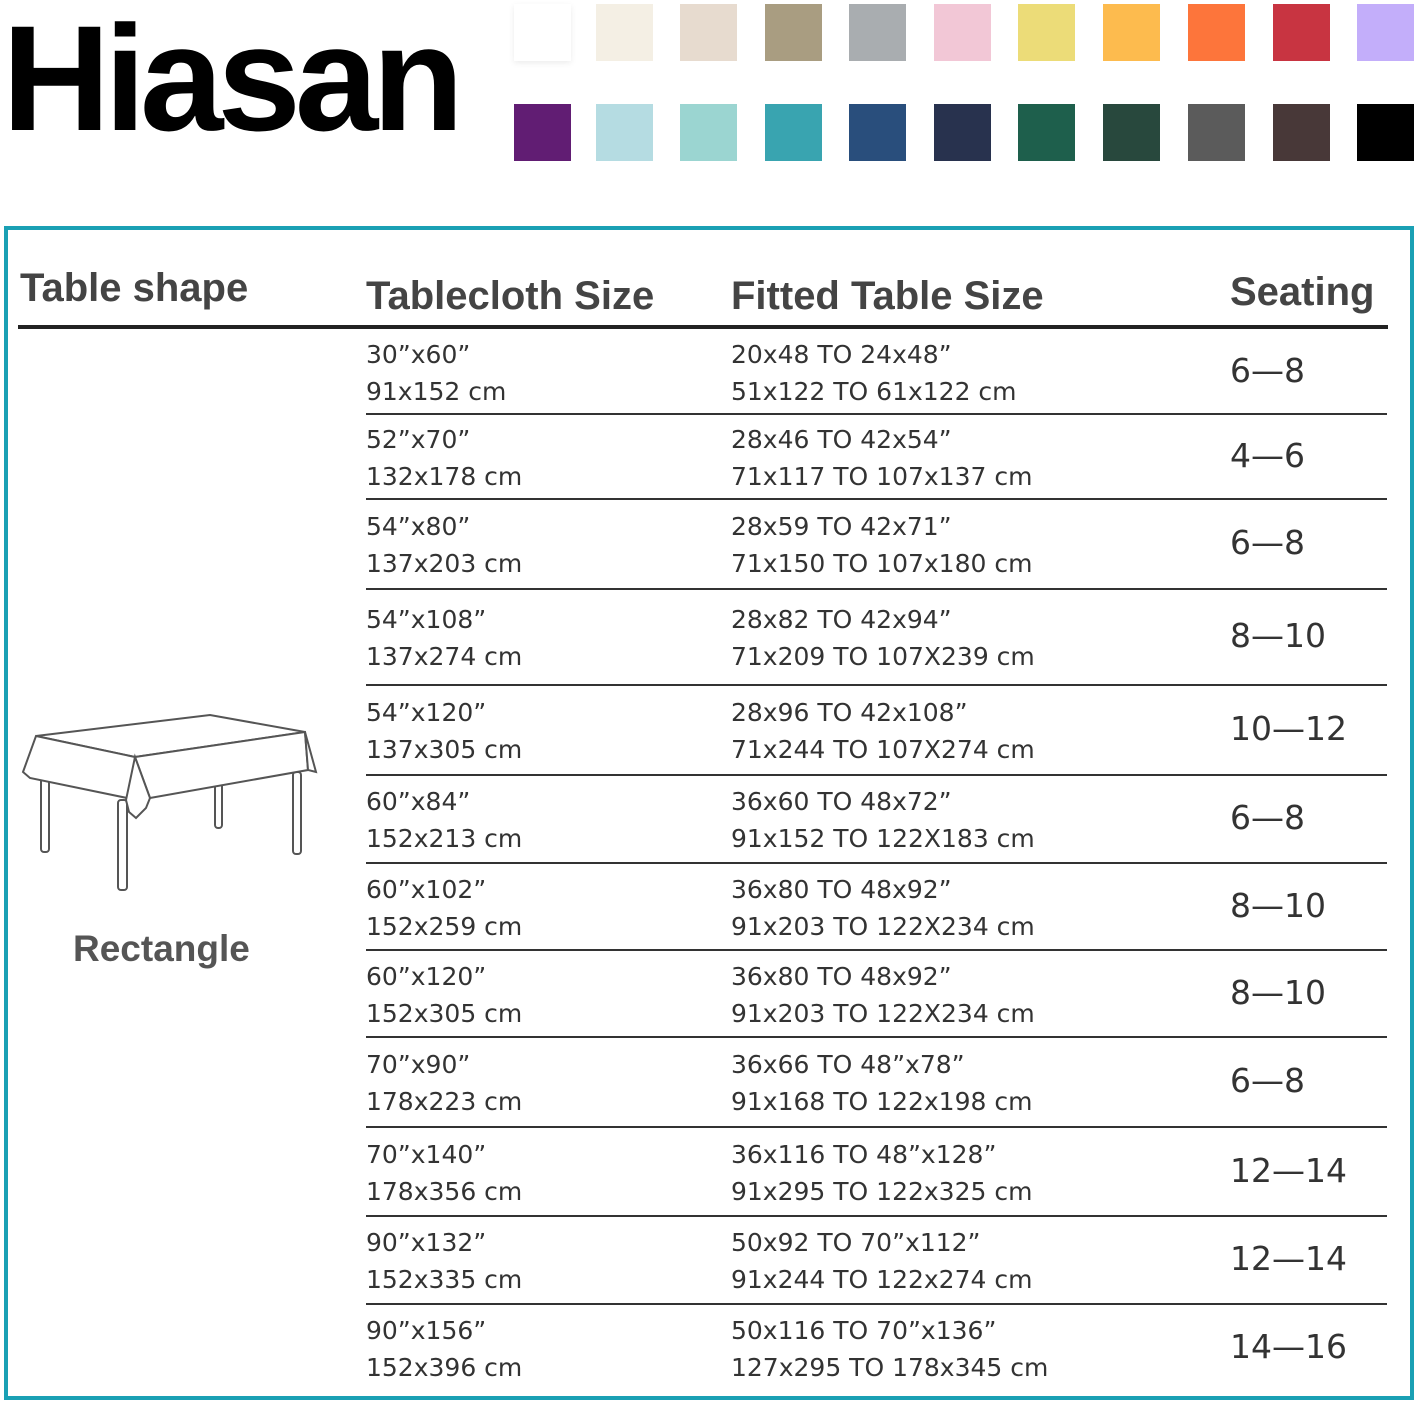 The width and height of the screenshot is (1417, 1402). Describe the element at coordinates (848, 1064) in the screenshot. I see `fitted-size-inches: 36x66 TO 48”x78”` at that location.